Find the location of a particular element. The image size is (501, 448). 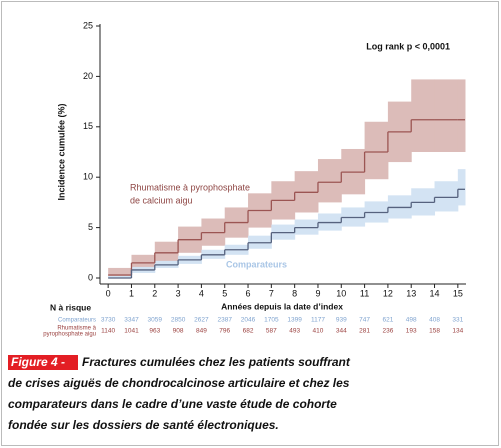

x-tick-label: 0 is located at coordinates (108, 293).